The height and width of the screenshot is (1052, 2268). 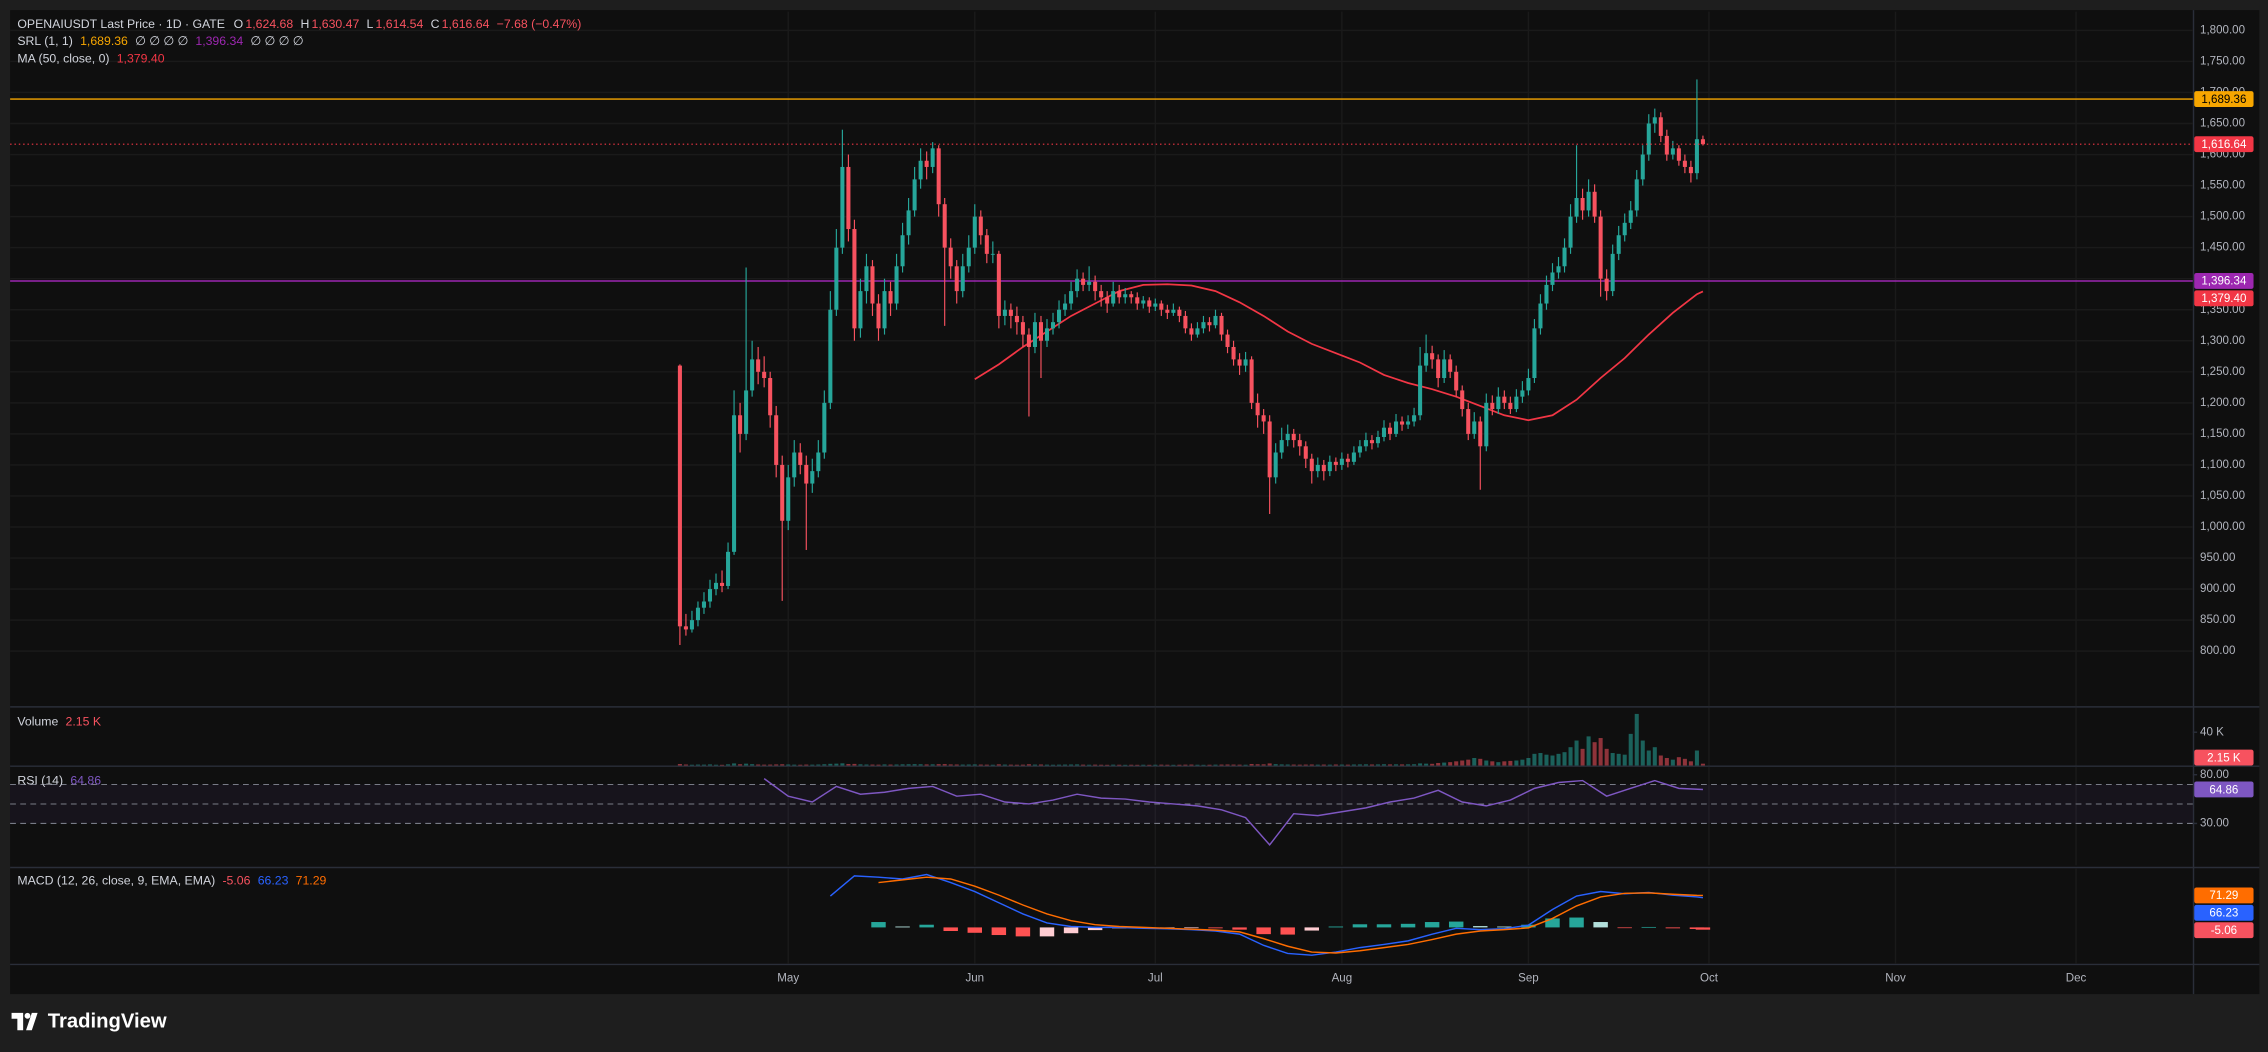 I want to click on y-tick-label: 1,250.00, so click(x=2222, y=372).